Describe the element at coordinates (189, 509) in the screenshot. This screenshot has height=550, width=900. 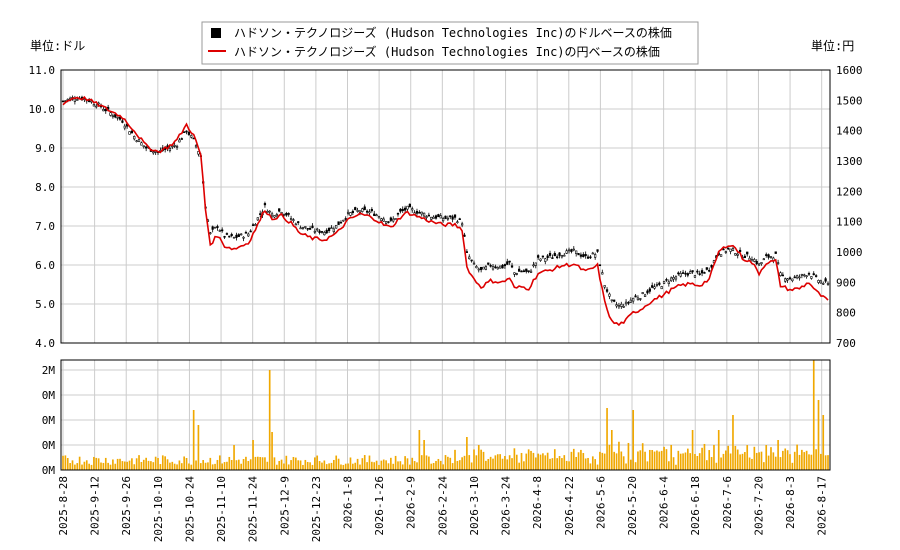
I see `x-tick-label: 2025-10-24` at that location.